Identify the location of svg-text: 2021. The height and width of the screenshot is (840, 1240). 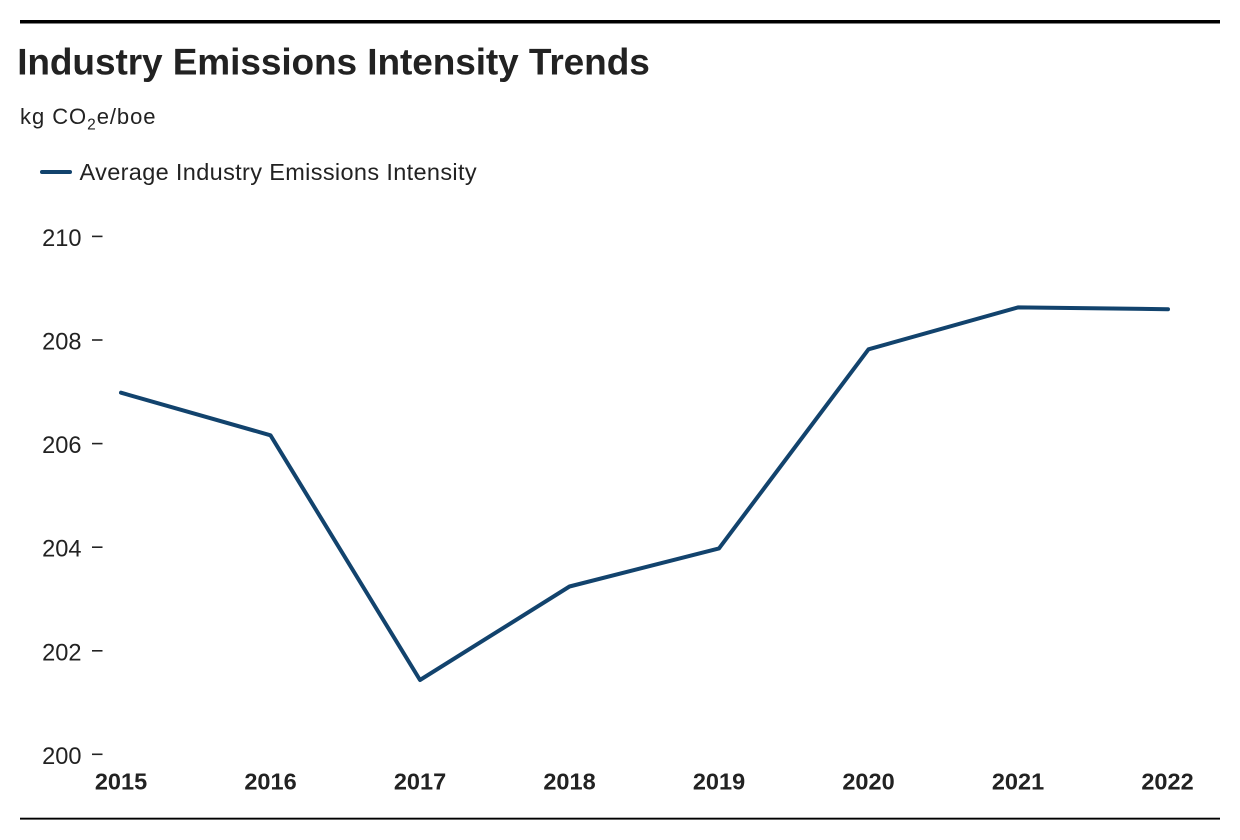
(1018, 782).